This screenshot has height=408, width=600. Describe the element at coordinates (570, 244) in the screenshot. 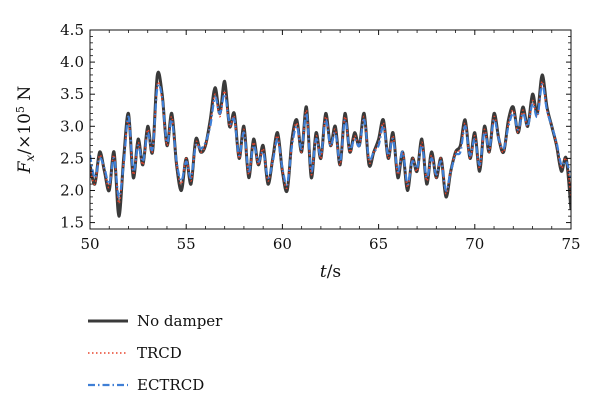

I see `x-tick-label: 75` at that location.